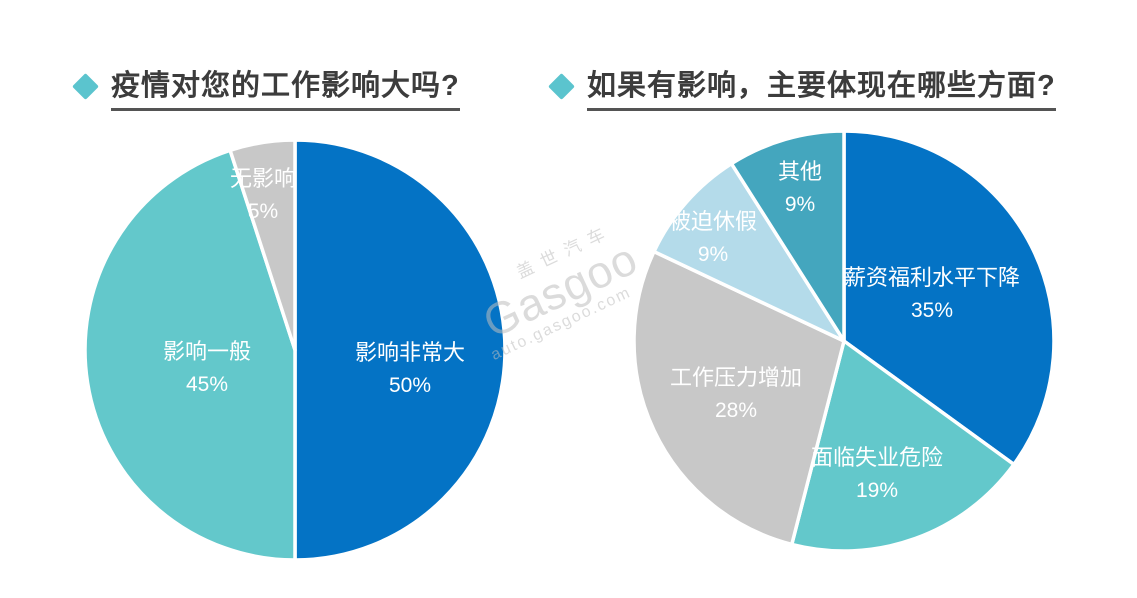 This screenshot has width=1137, height=598. Describe the element at coordinates (207, 367) in the screenshot. I see `slice-label-1: 影响一般 45%` at that location.